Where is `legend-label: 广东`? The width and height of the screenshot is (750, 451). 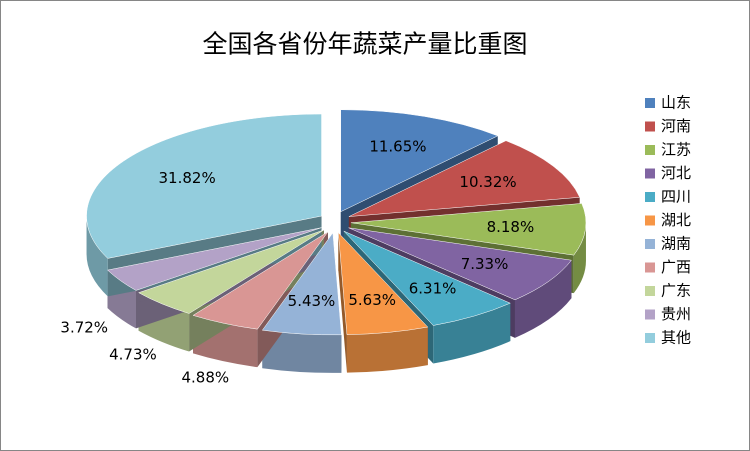
legend-label: 广东 is located at coordinates (676, 291).